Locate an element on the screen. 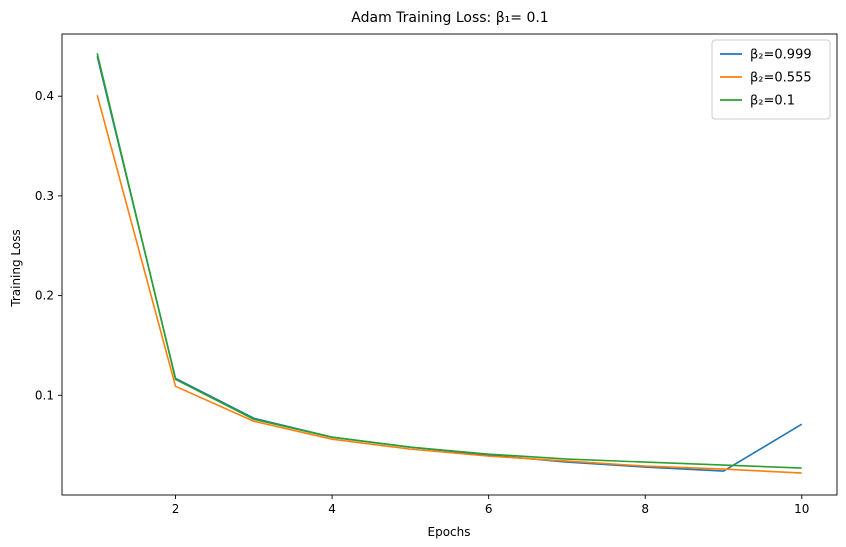  legend-label: β₂=0.555 is located at coordinates (781, 78).